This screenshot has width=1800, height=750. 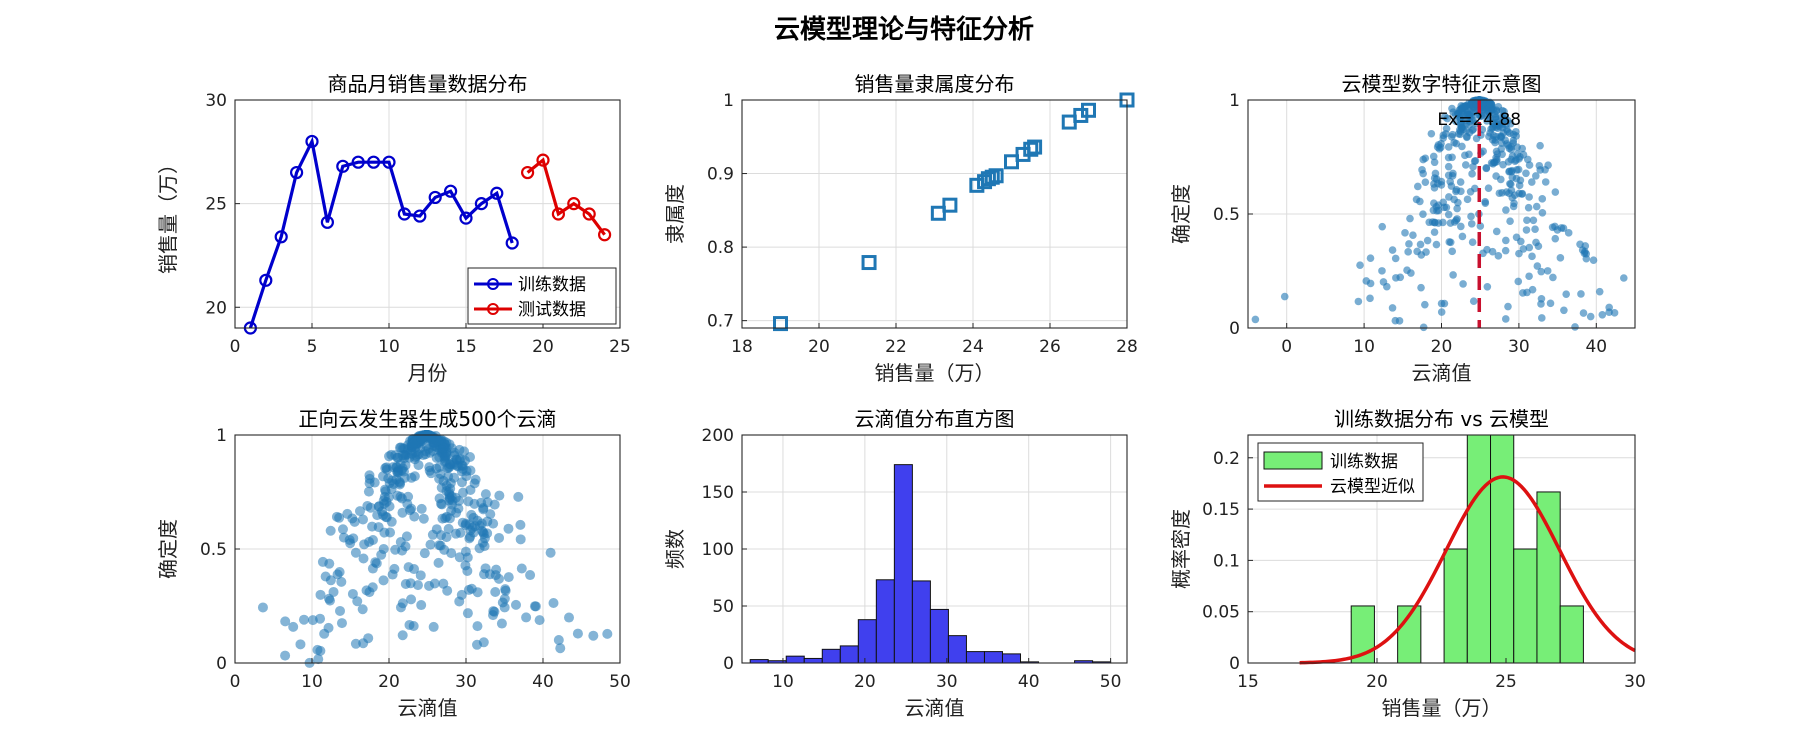 I want to click on axes-frame, so click(x=427, y=214).